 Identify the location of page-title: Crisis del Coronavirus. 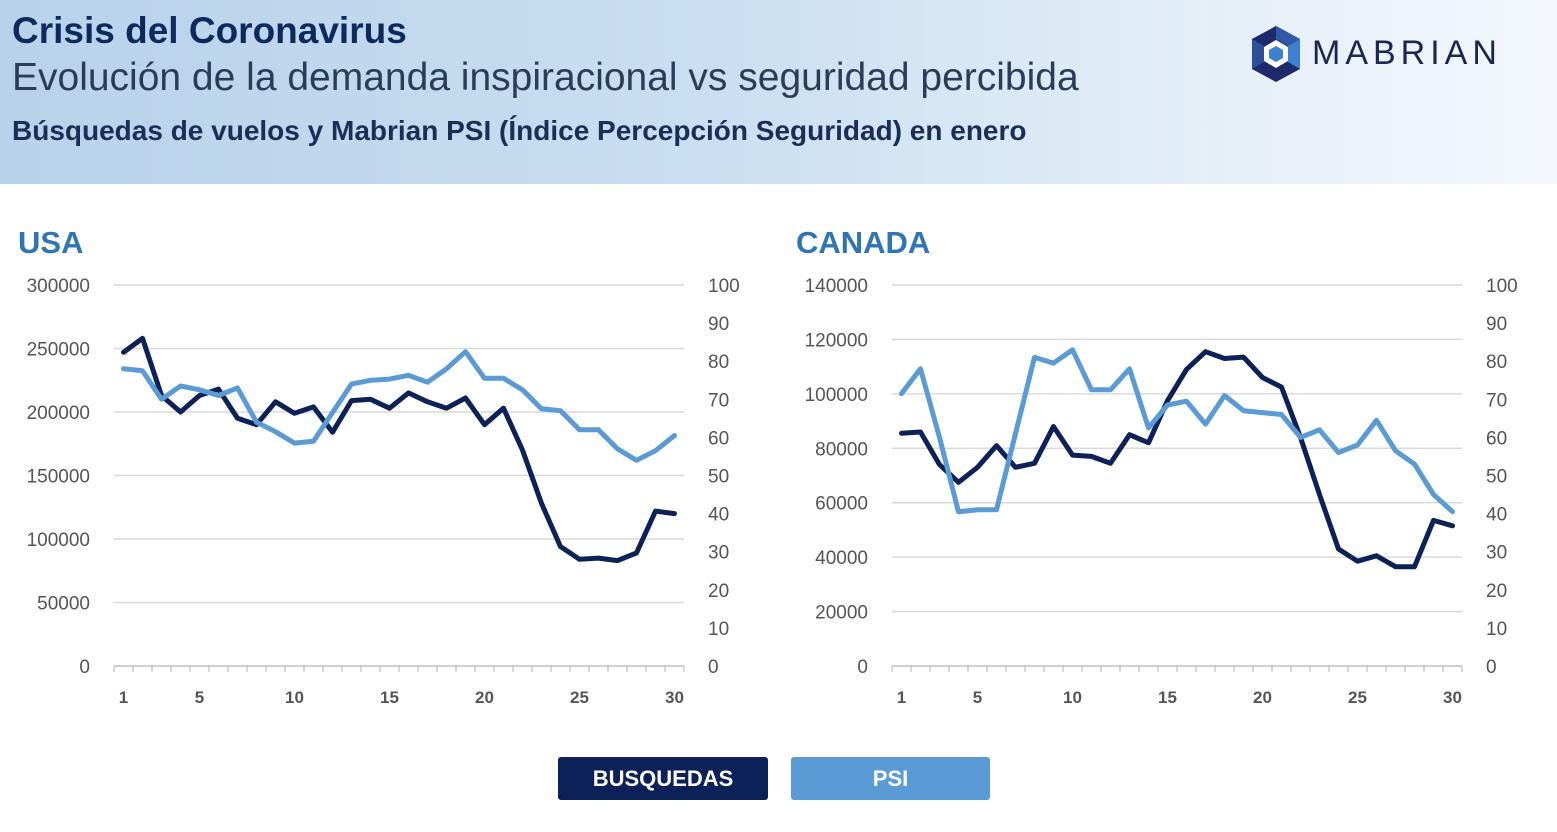
(209, 30).